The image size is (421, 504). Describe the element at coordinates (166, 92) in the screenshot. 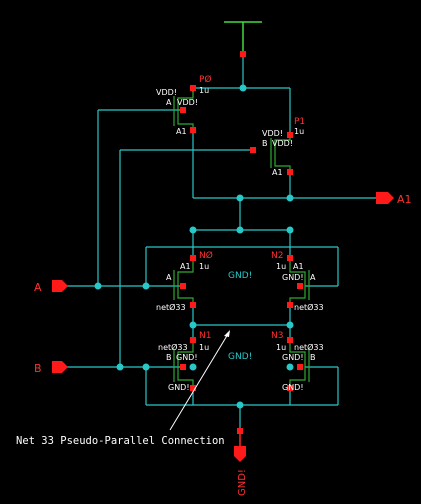

I see `p0-bulk: VDD!` at that location.